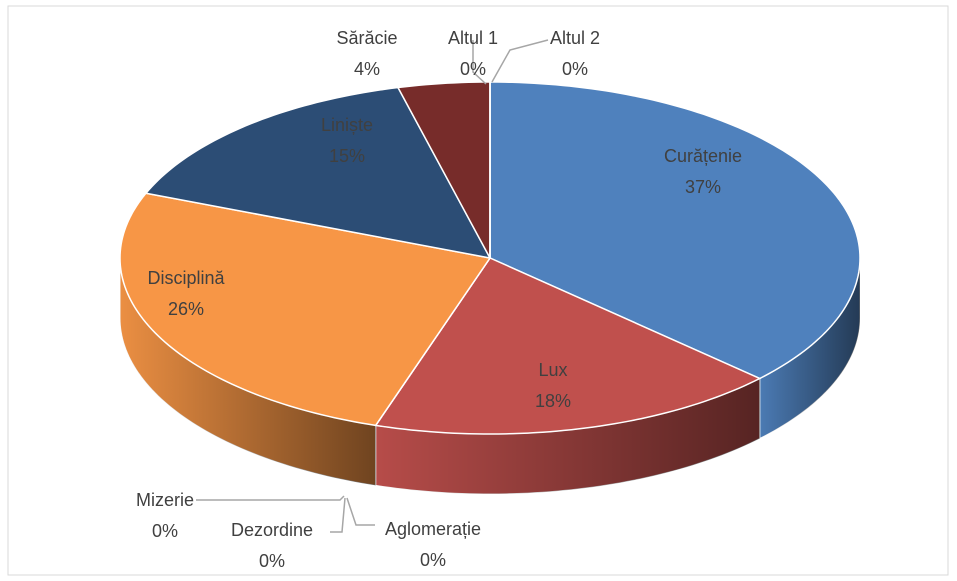 The height and width of the screenshot is (581, 957). What do you see at coordinates (186, 278) in the screenshot?
I see `category-label: Disciplină` at bounding box center [186, 278].